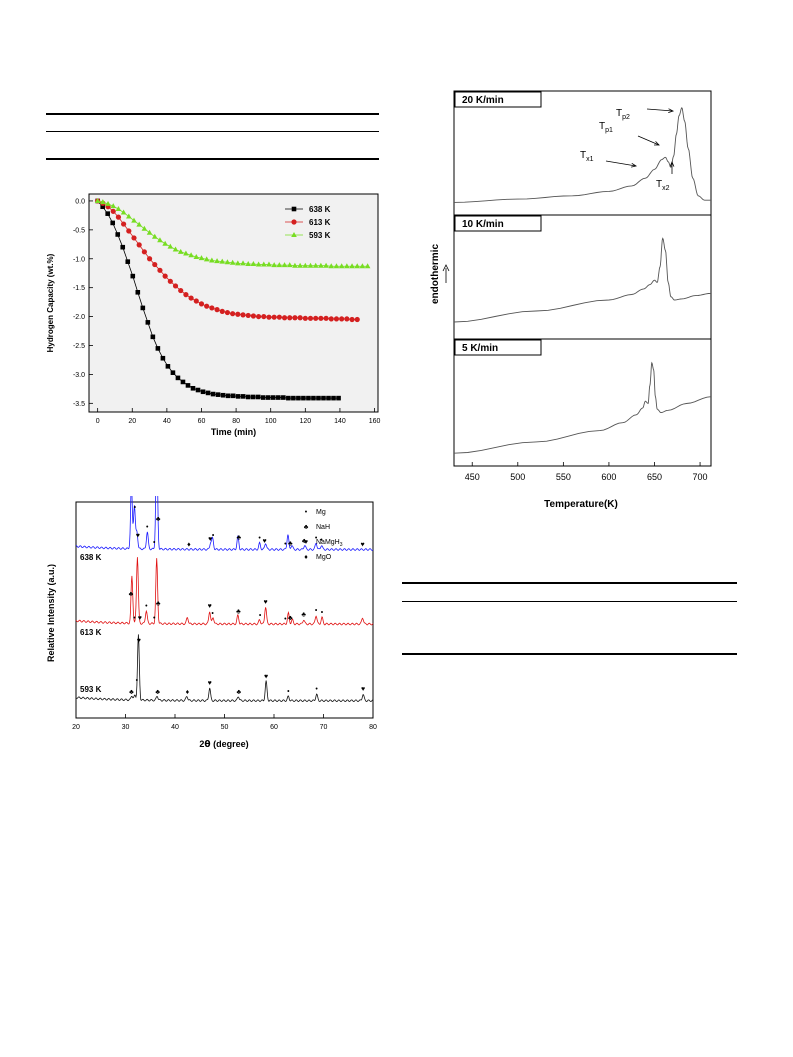 The width and height of the screenshot is (793, 1057). I want to click on pattern-line-638-K, so click(224, 523).